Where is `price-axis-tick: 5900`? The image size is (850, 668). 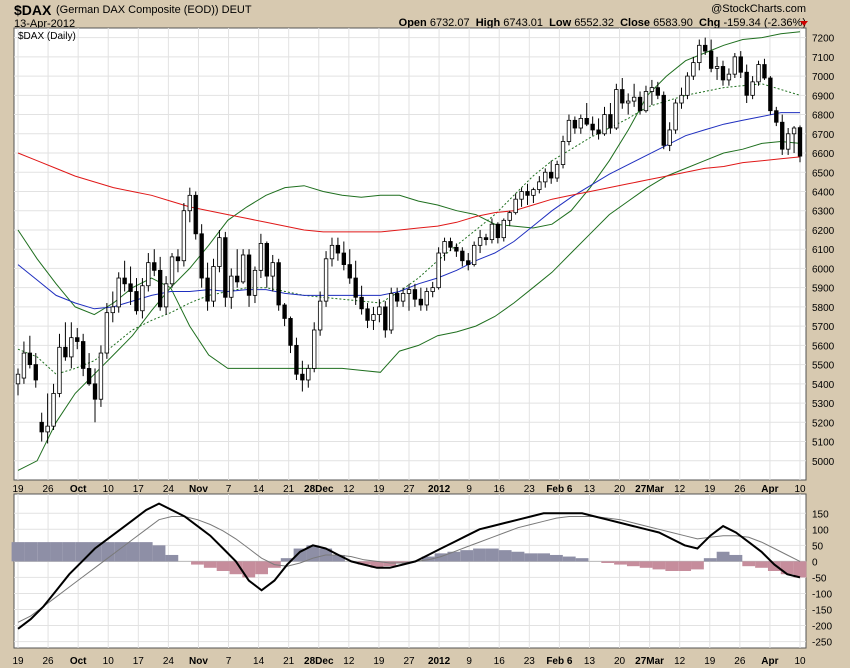
price-axis-tick: 5900 is located at coordinates (823, 289).